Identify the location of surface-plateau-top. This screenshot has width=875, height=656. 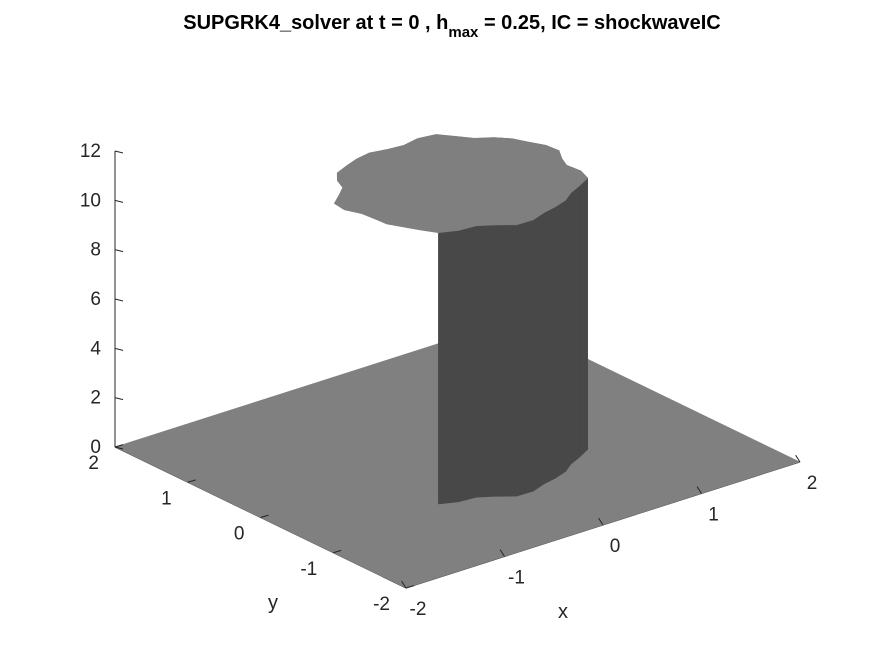
(461, 184).